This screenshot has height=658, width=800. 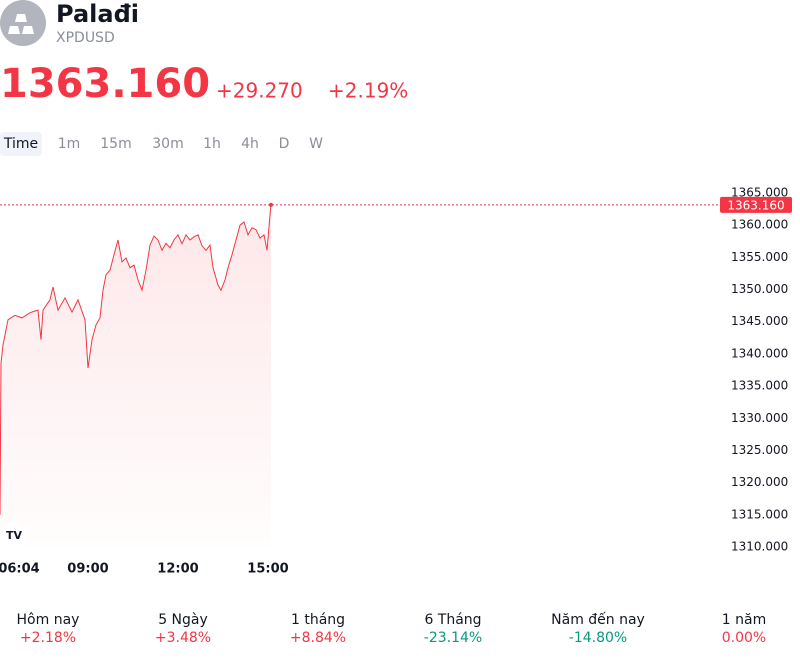 What do you see at coordinates (318, 620) in the screenshot?
I see `performance-label: 1 tháng` at bounding box center [318, 620].